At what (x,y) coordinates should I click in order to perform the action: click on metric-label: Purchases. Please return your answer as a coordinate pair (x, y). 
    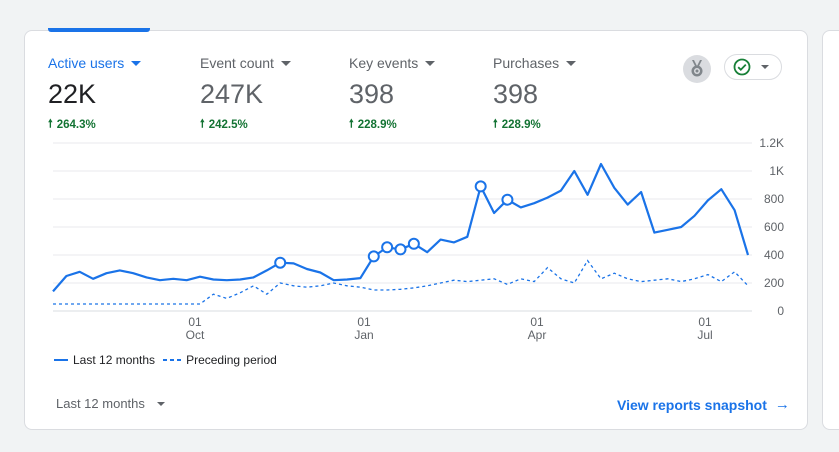
    Looking at the image, I should click on (526, 63).